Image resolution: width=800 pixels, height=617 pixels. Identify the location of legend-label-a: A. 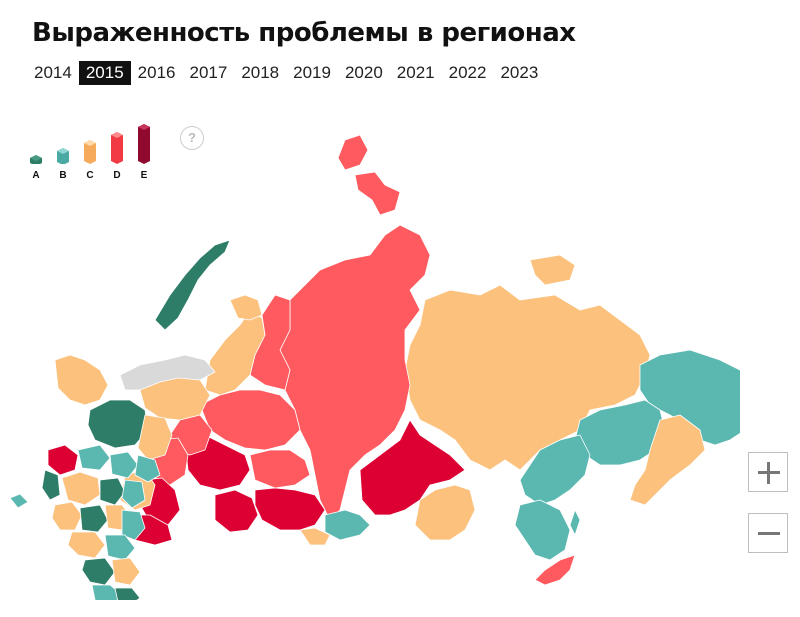
(36, 175).